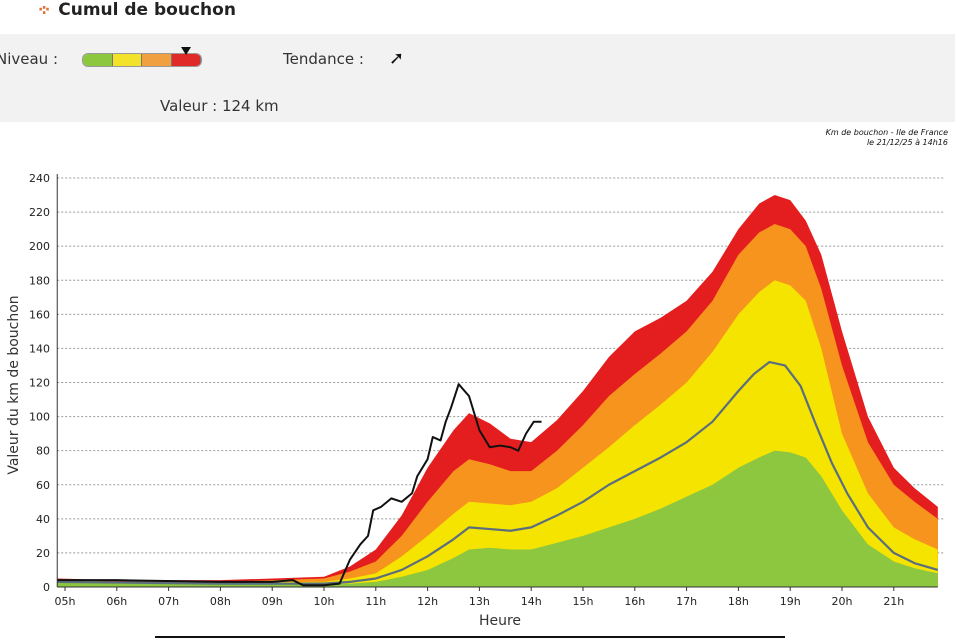  Describe the element at coordinates (39, 383) in the screenshot. I see `y-tick-label: 120` at that location.